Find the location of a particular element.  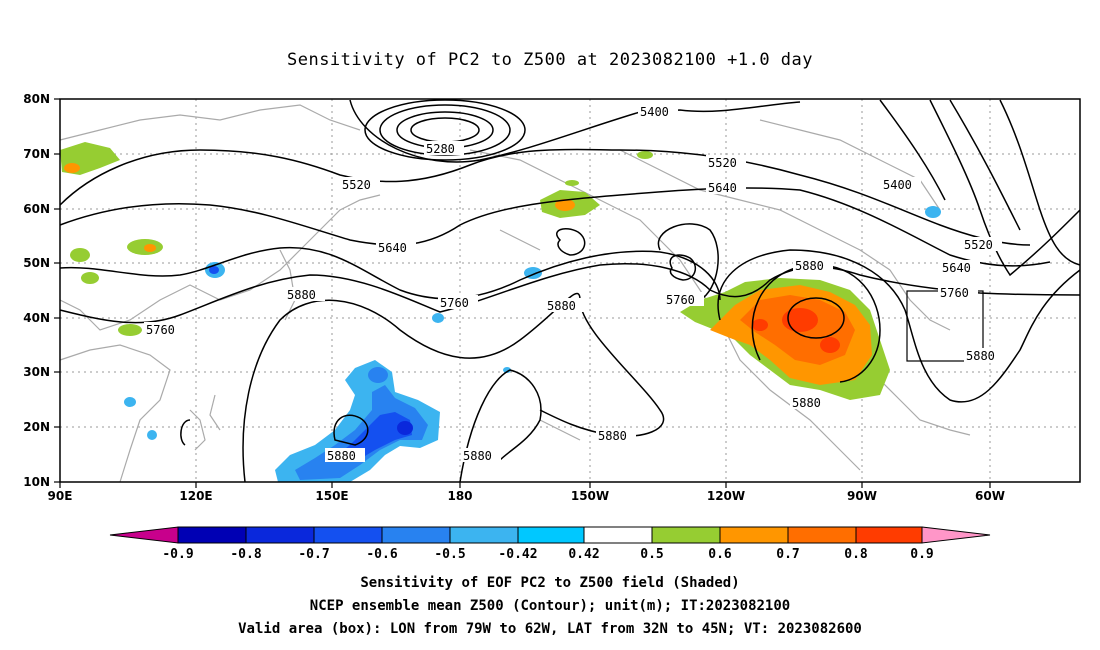

colorbar-min-arrow is located at coordinates (144, 535).